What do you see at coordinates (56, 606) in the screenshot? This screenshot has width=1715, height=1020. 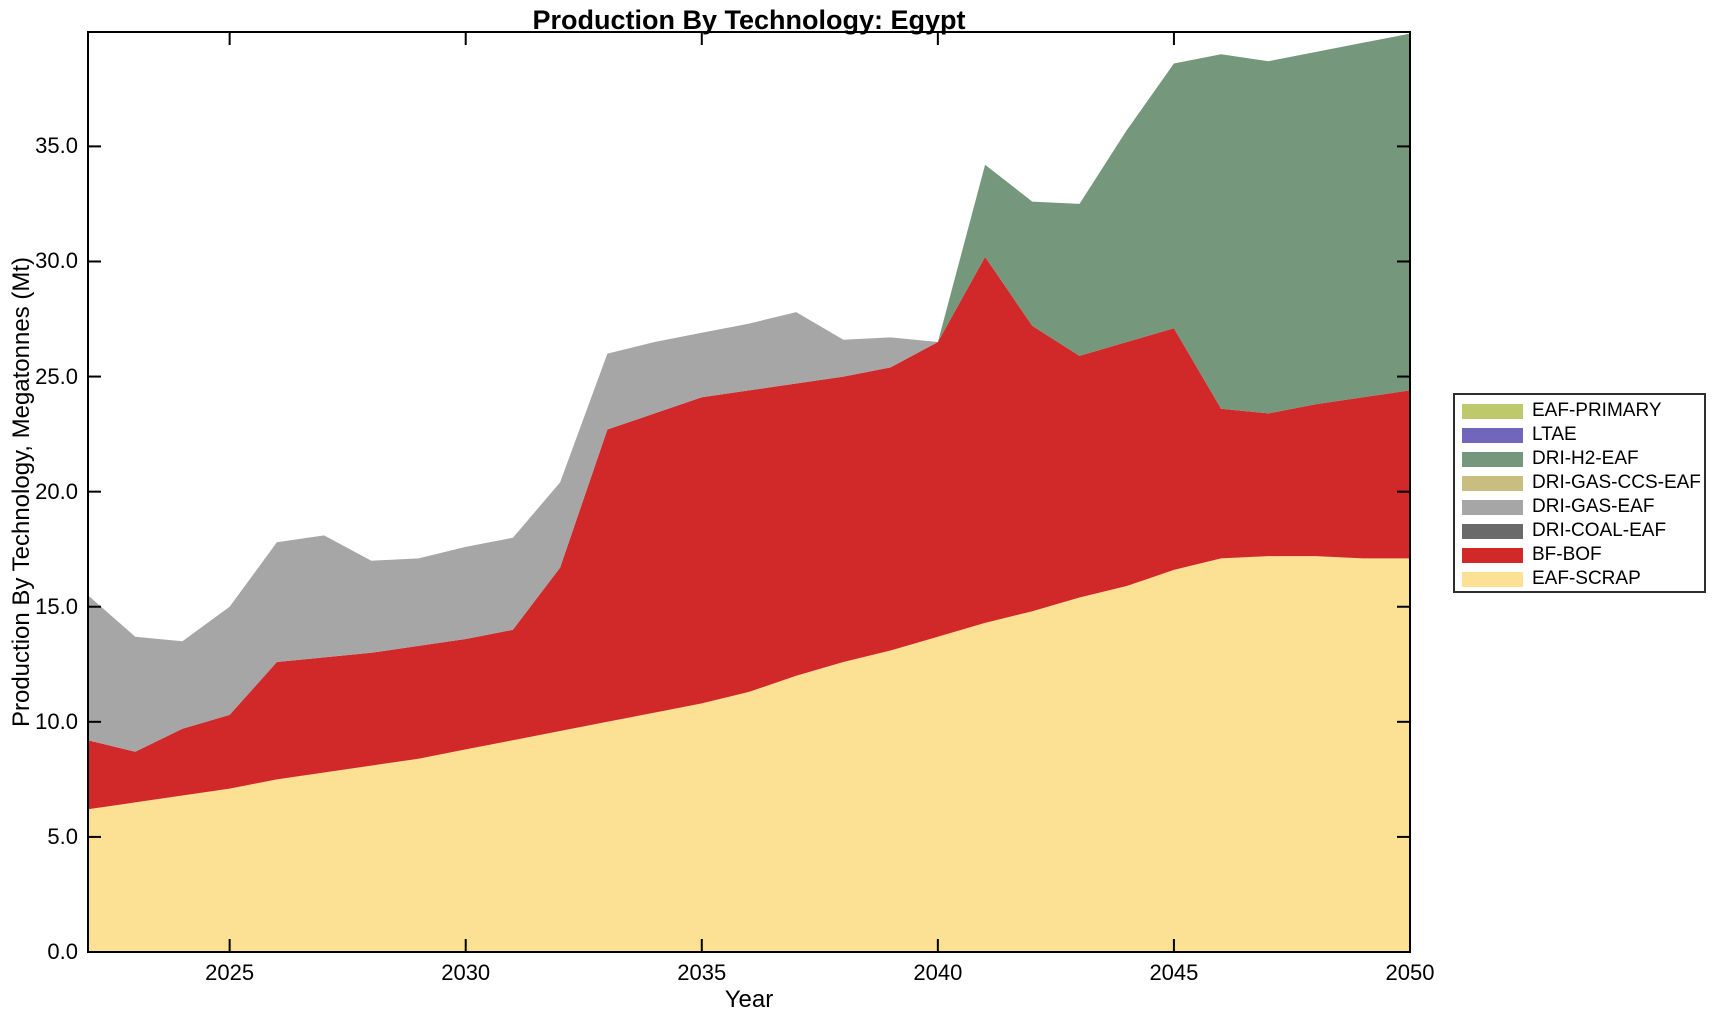 I see `y-tick-label: 15.0` at bounding box center [56, 606].